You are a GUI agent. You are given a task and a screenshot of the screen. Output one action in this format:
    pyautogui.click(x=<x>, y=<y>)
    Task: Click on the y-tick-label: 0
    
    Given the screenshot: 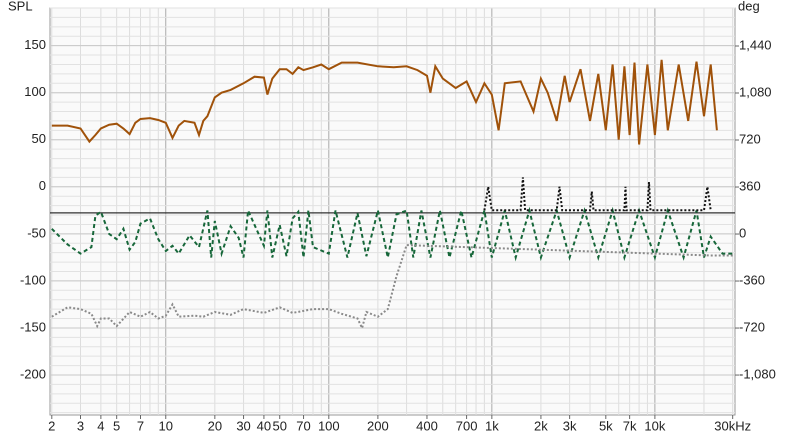 What is the action you would take?
    pyautogui.click(x=42, y=185)
    